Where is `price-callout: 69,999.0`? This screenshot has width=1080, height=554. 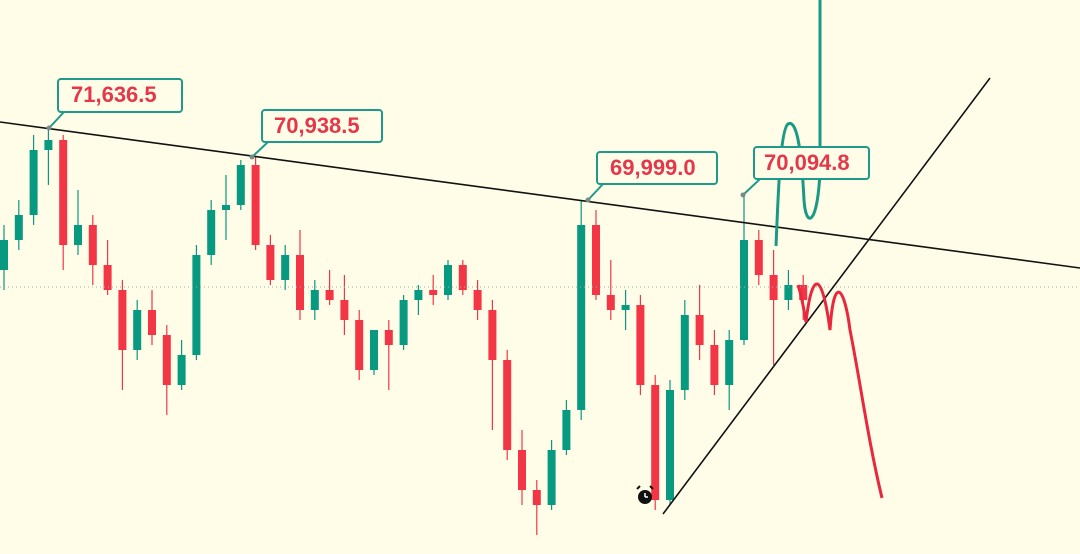
price-callout: 69,999.0 is located at coordinates (651, 177).